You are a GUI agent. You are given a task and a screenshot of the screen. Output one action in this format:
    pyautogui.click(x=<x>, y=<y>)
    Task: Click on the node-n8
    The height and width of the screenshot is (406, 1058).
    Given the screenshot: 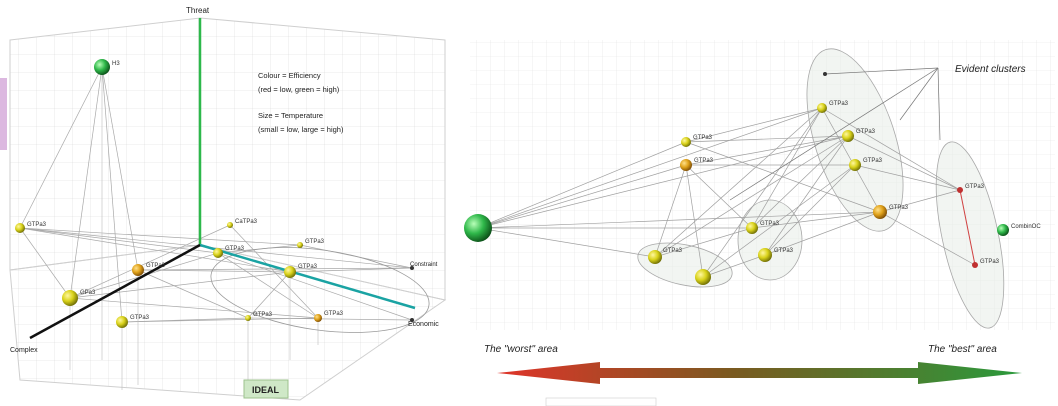 What is the action you would take?
    pyautogui.click(x=290, y=272)
    